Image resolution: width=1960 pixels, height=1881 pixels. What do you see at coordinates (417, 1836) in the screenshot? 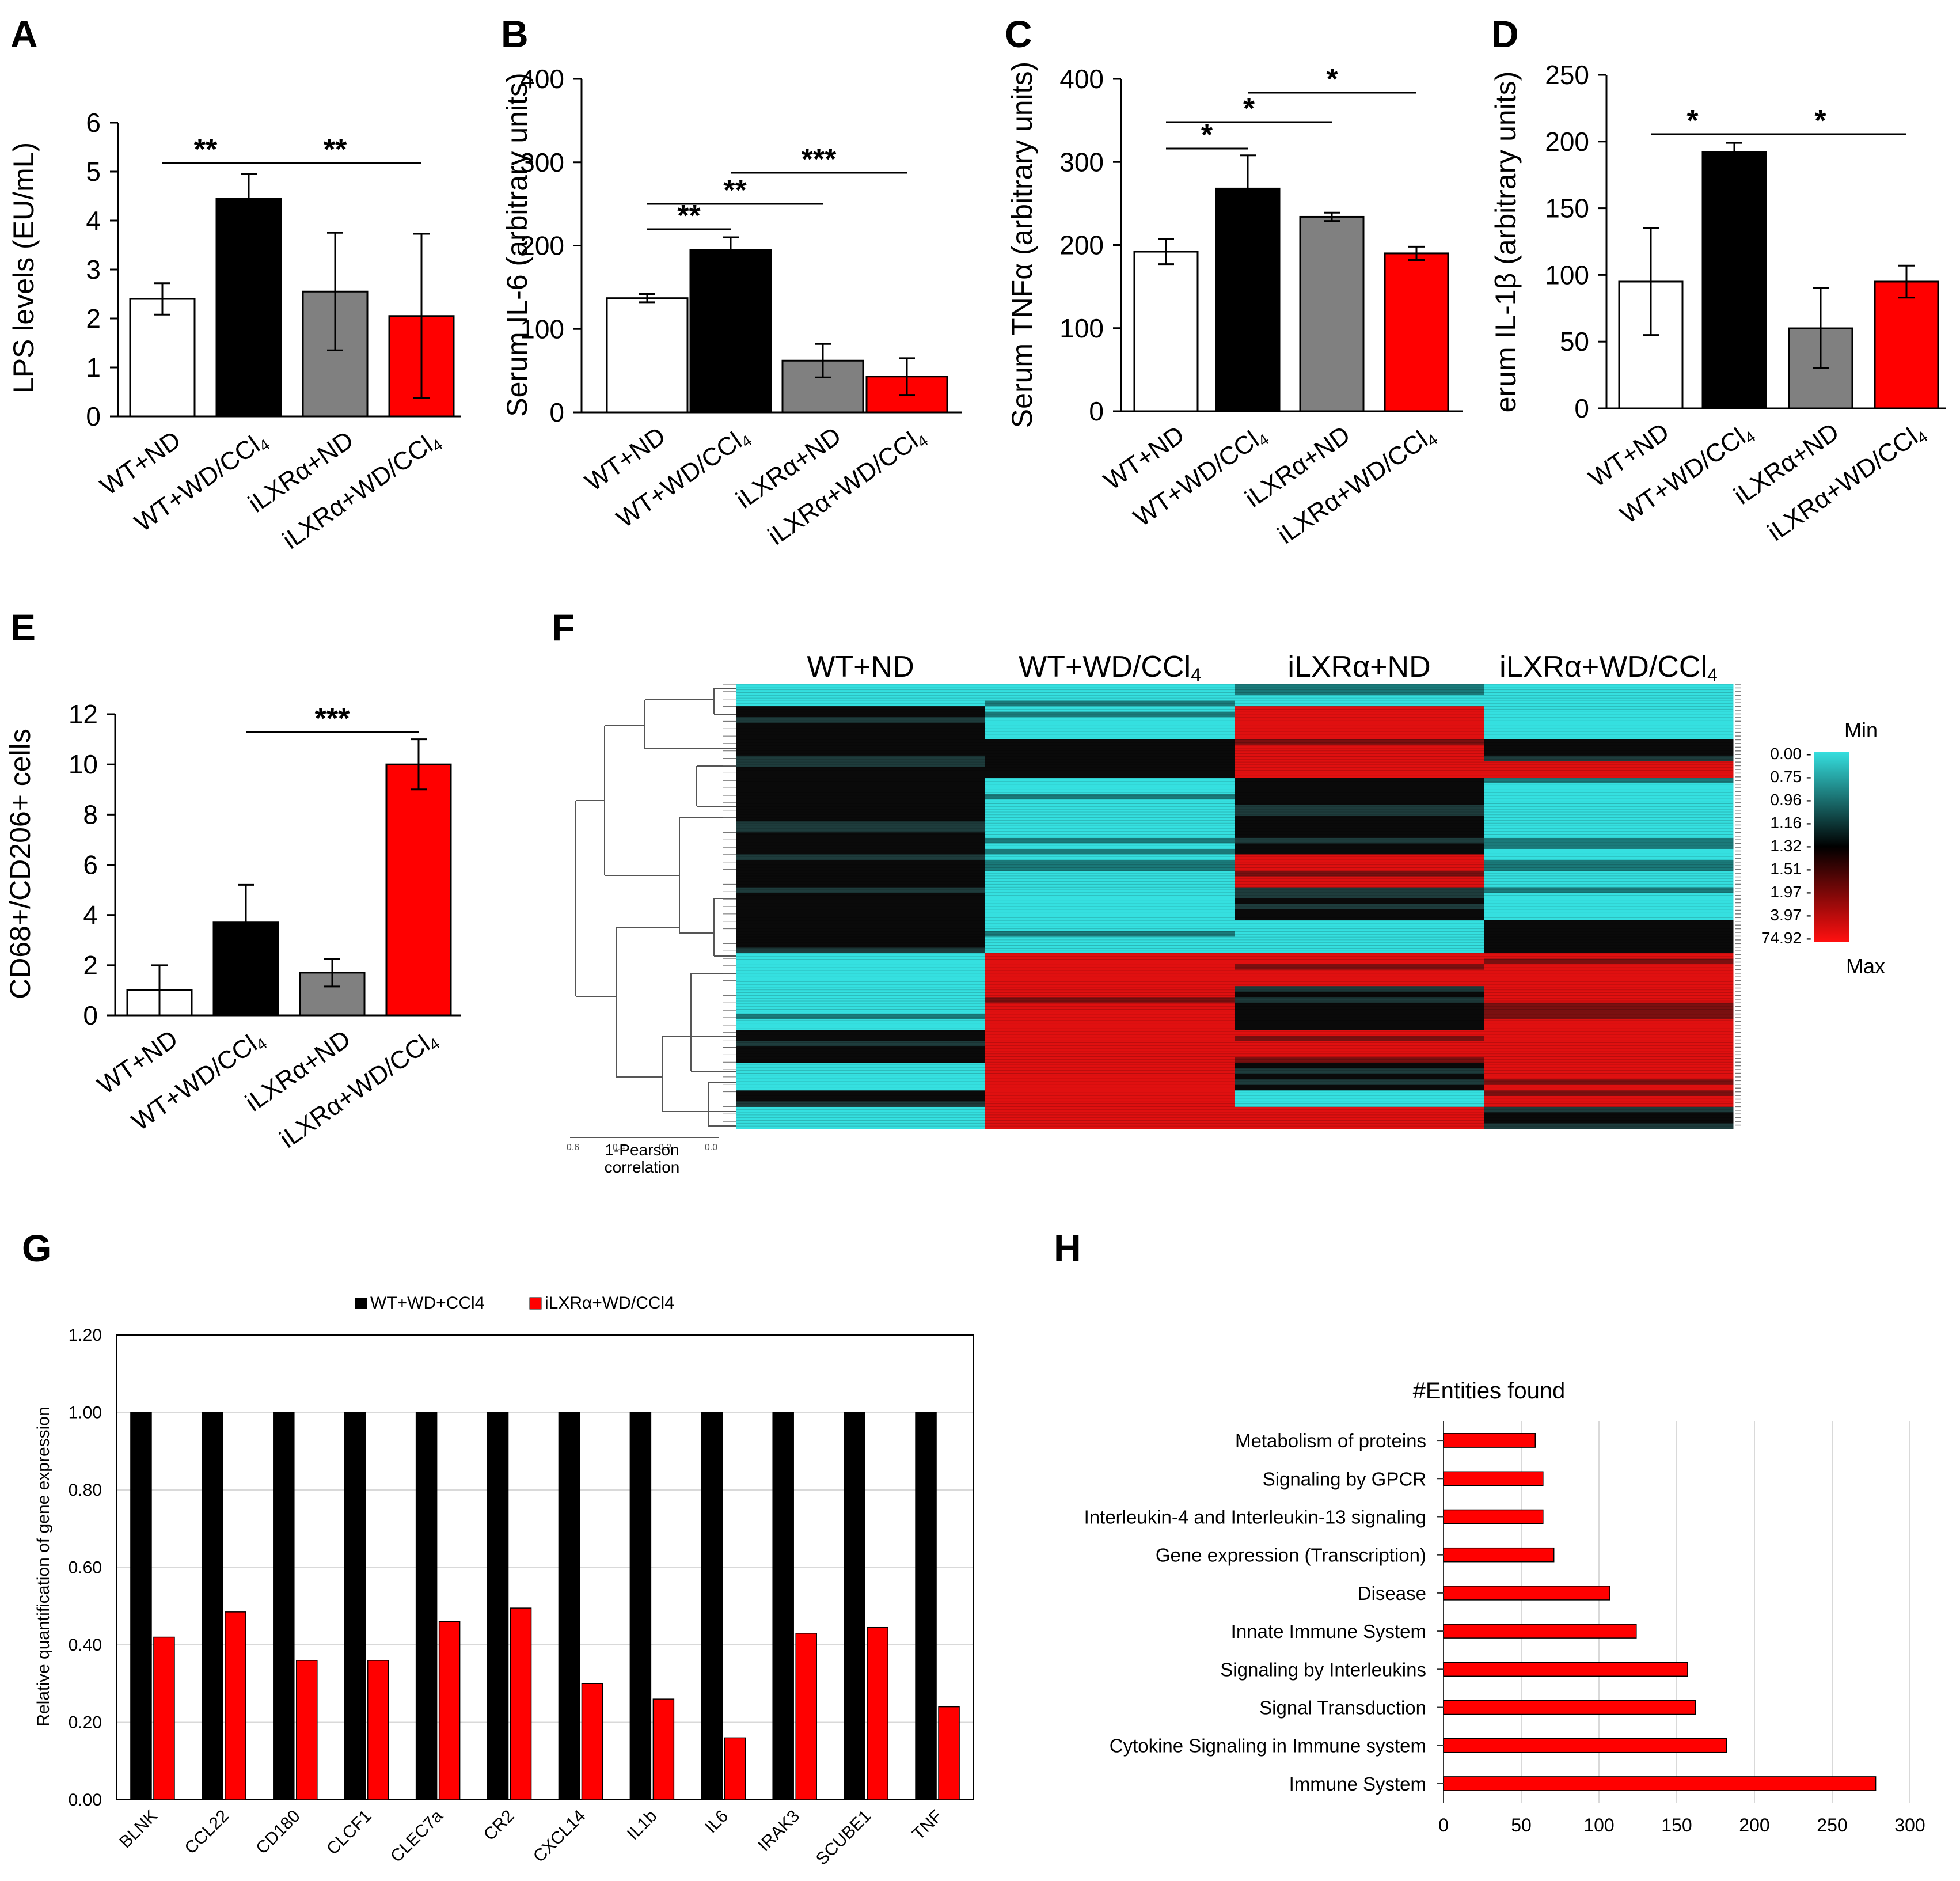
I see `x-tick-label: CLEC7a` at bounding box center [417, 1836].